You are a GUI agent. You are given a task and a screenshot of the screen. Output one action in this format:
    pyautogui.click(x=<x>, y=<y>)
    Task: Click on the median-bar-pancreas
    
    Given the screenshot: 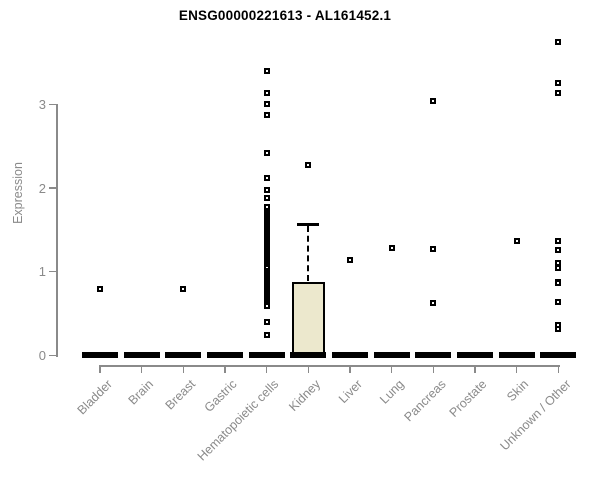 What is the action you would take?
    pyautogui.click(x=433, y=355)
    